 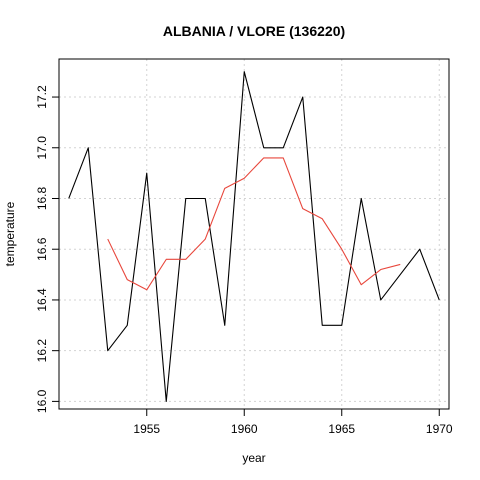 What do you see at coordinates (42, 300) in the screenshot?
I see `y-tick-label: 16.4` at bounding box center [42, 300].